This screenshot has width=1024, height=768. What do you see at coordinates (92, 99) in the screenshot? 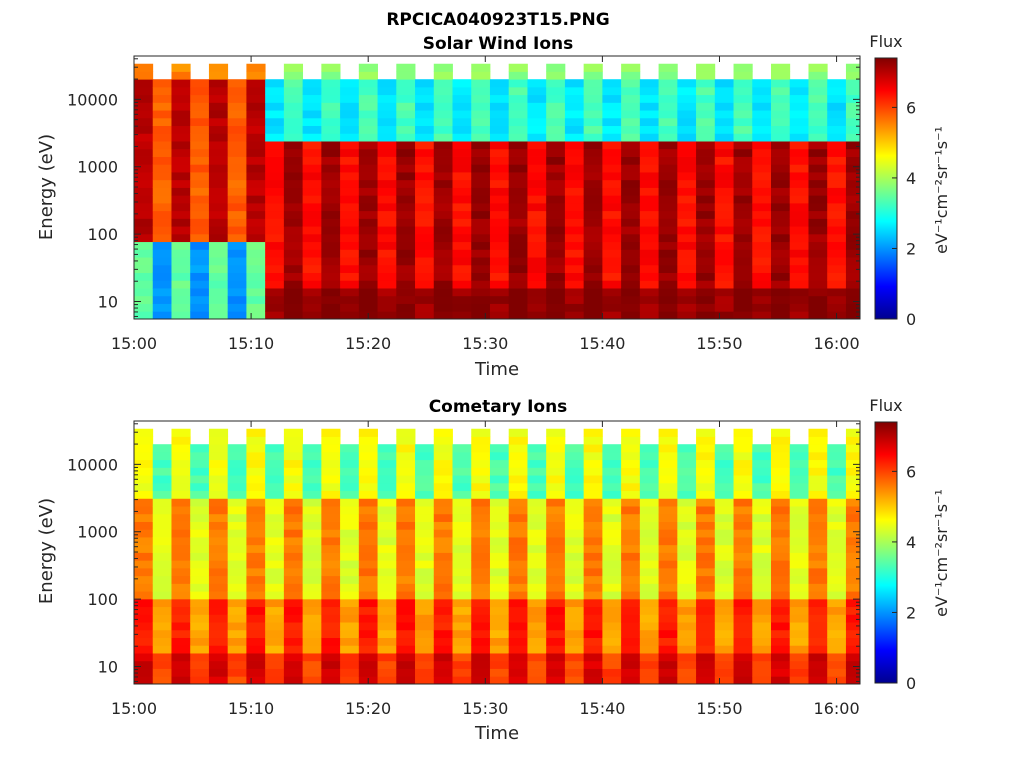
I see `y-tick-label: 10000` at bounding box center [92, 99].